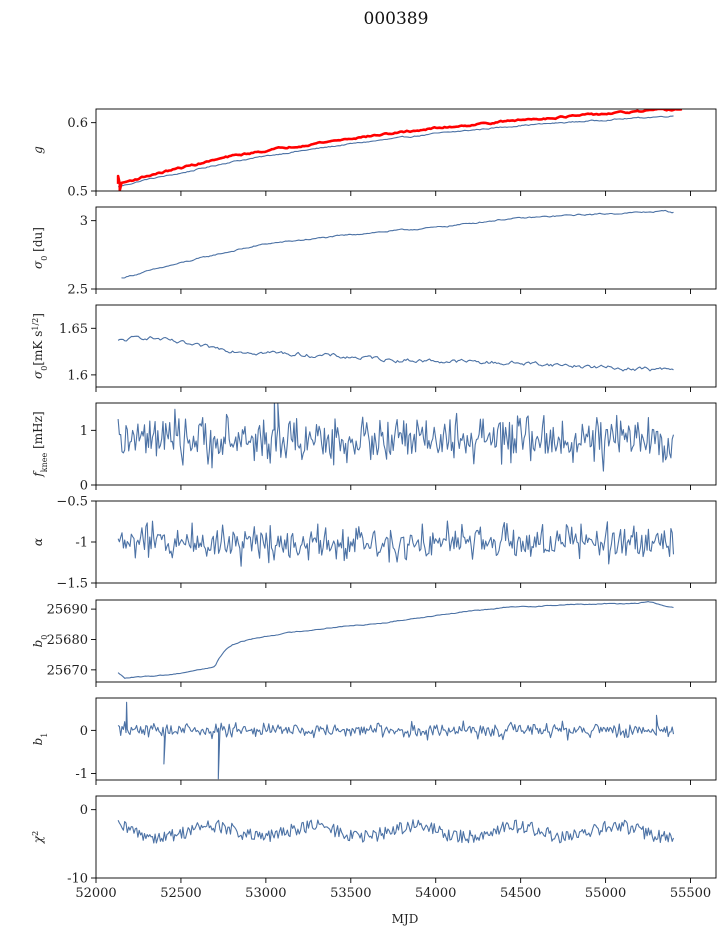 This screenshot has height=936, width=725. What do you see at coordinates (84, 221) in the screenshot?
I see `y-tick-label: 3` at bounding box center [84, 221].